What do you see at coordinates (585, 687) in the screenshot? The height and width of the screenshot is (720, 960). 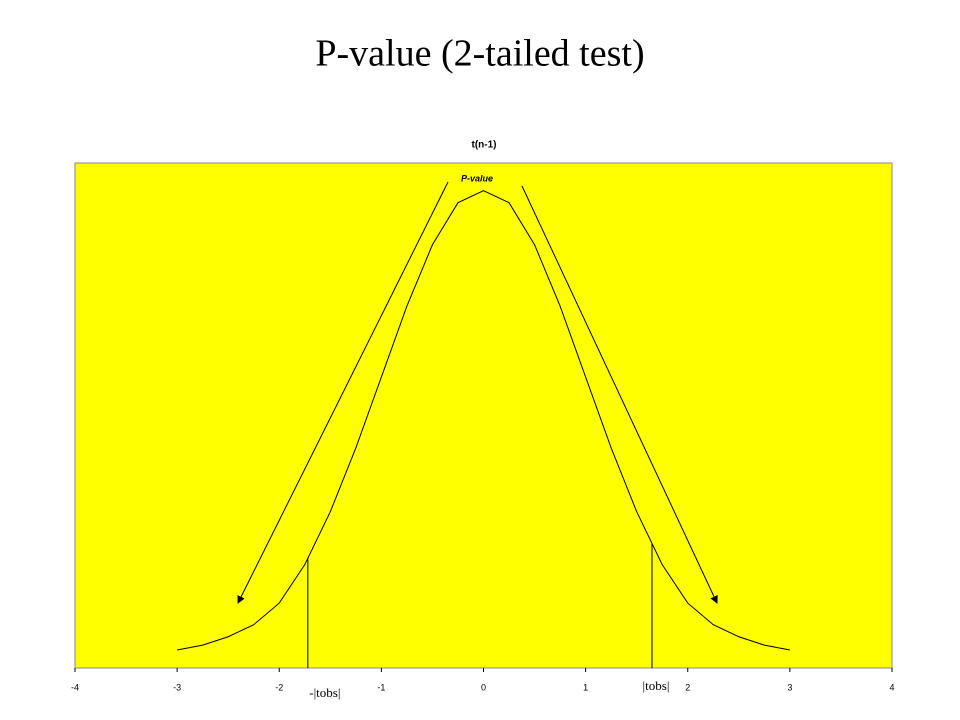 I see `x-tick-label: 1` at bounding box center [585, 687].